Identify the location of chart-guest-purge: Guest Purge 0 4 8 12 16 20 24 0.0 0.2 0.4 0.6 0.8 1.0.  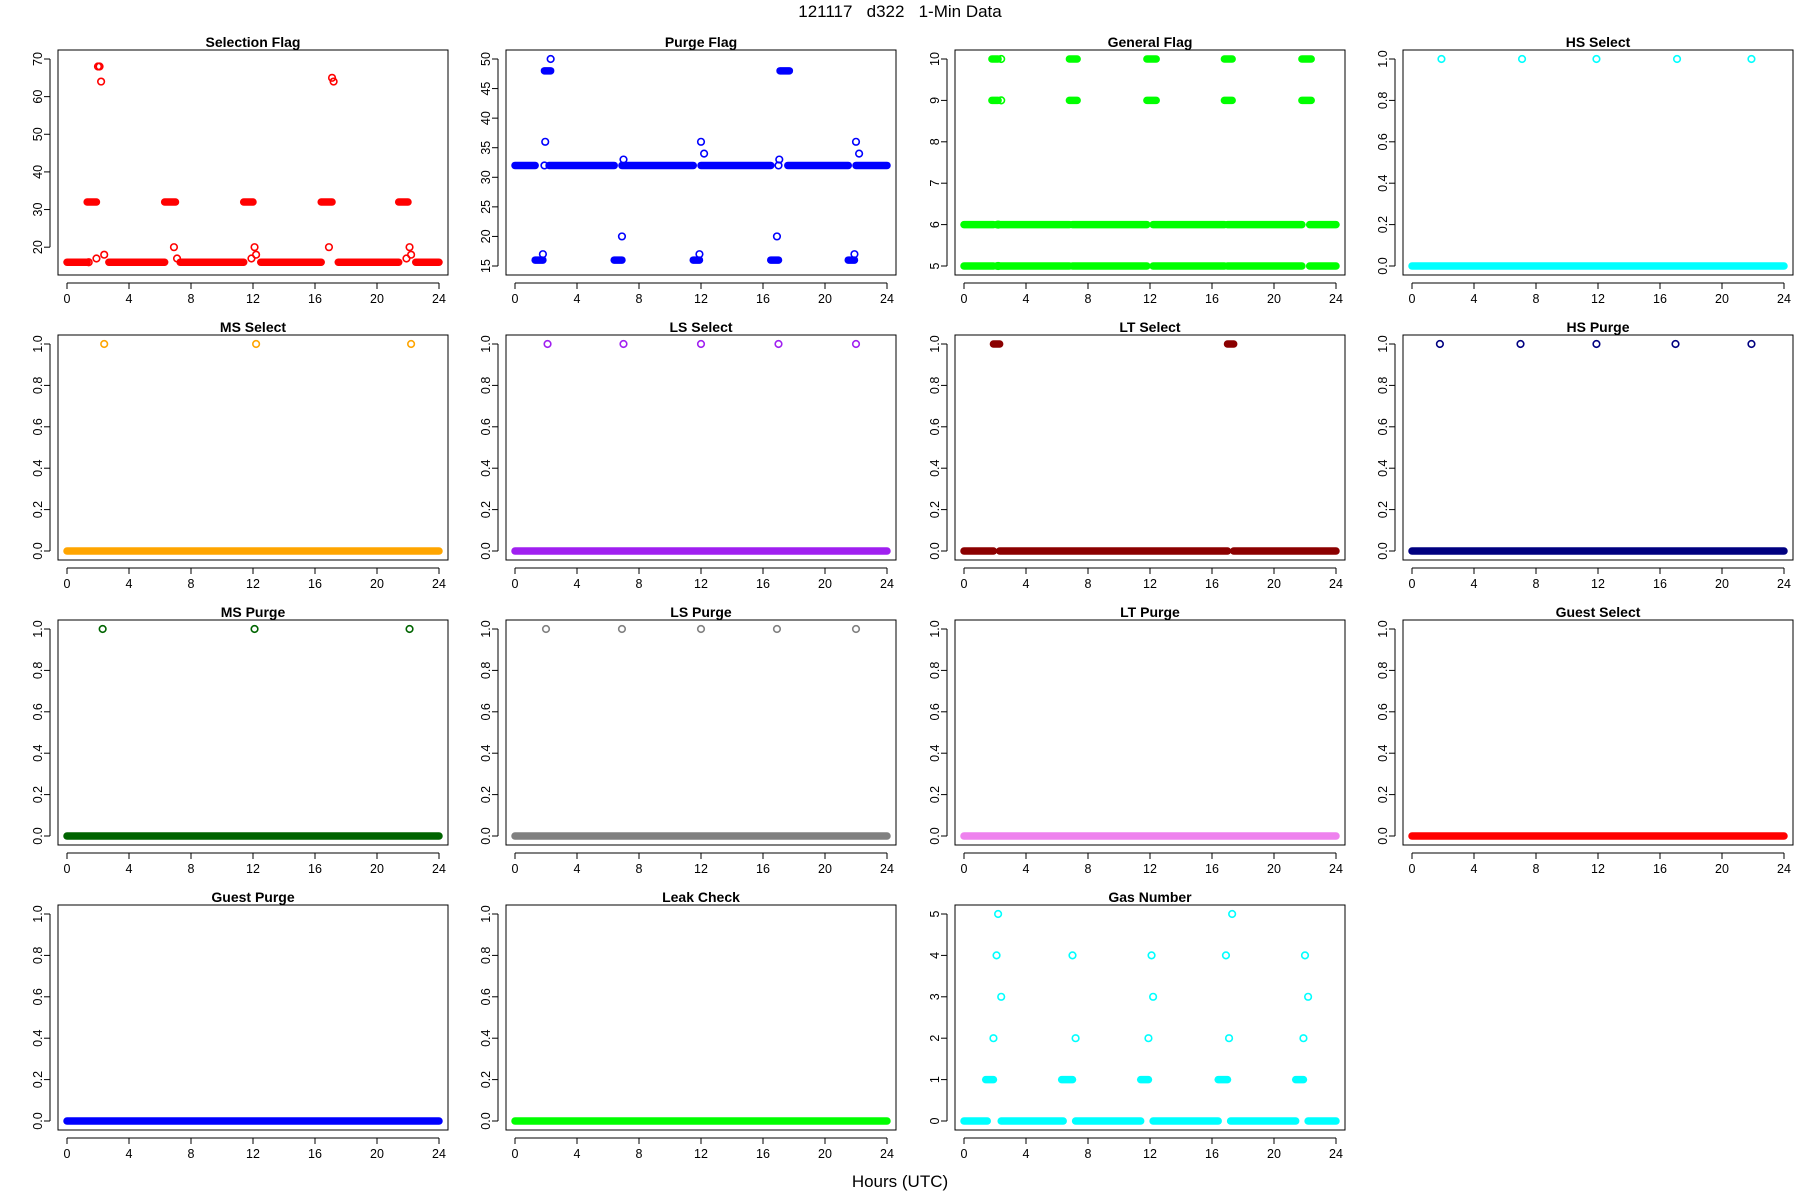
(240, 1025).